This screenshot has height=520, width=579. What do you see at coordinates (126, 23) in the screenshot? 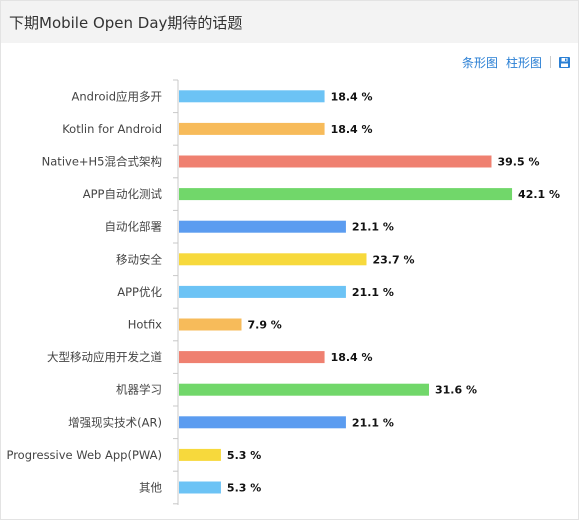
I see `chart-title: 下期Mobile Open Day期待的话题` at bounding box center [126, 23].